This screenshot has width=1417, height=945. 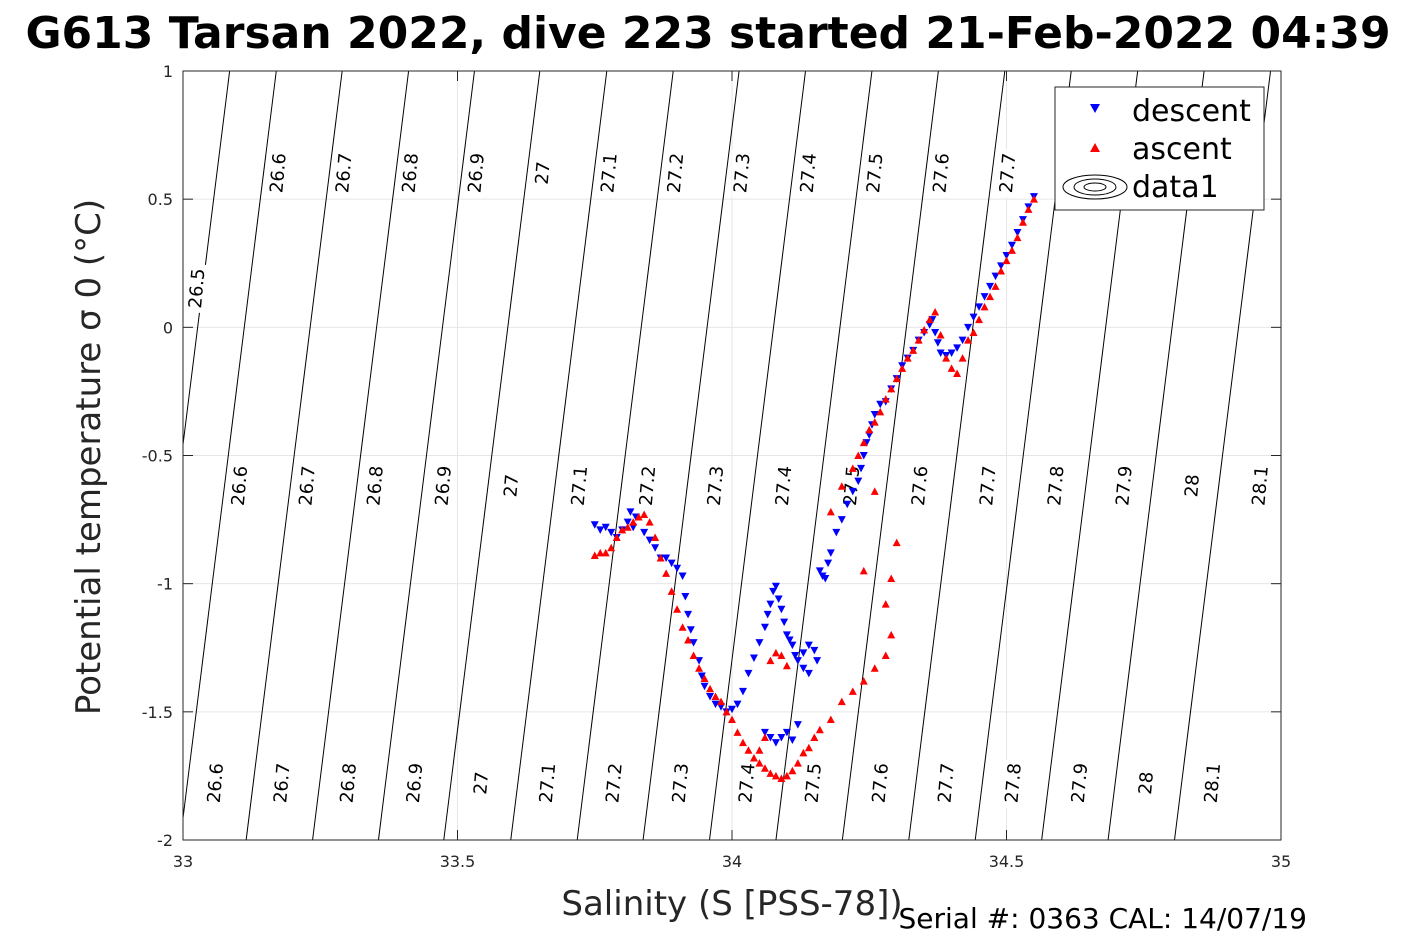 I want to click on contour-label: 28, so click(x=1192, y=485).